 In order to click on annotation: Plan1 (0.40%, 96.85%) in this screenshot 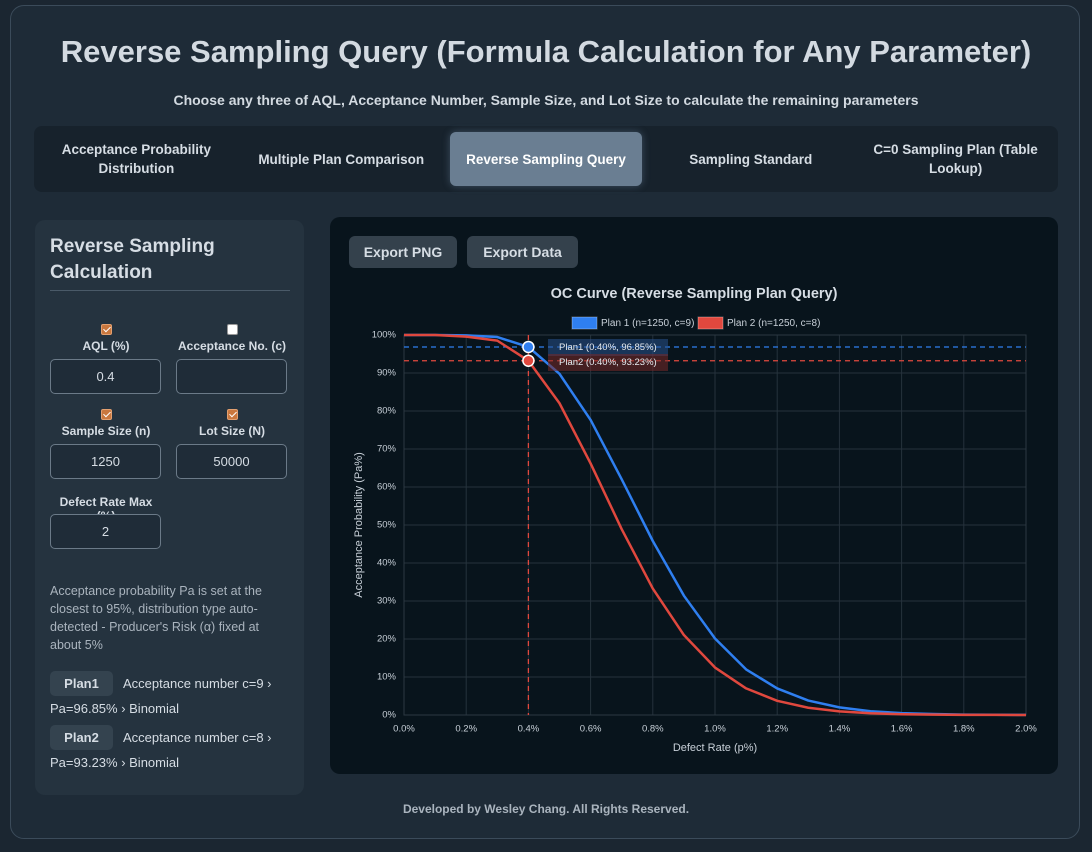, I will do `click(608, 347)`.